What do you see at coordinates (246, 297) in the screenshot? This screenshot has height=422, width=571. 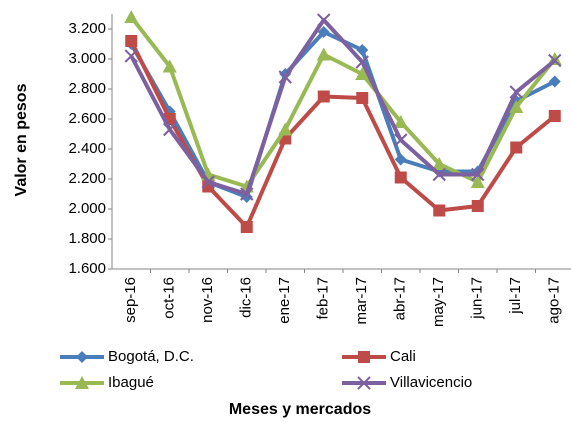 I see `x-tick-label: dic-16` at bounding box center [246, 297].